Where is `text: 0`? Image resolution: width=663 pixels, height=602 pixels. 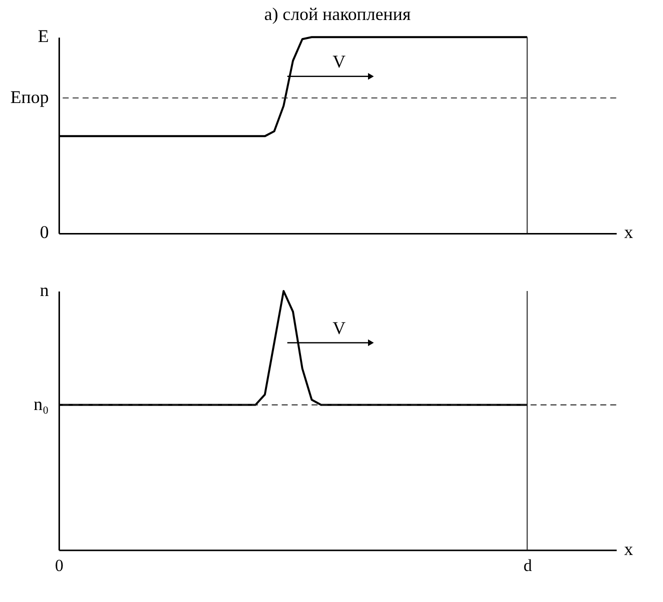
text: 0 is located at coordinates (44, 232).